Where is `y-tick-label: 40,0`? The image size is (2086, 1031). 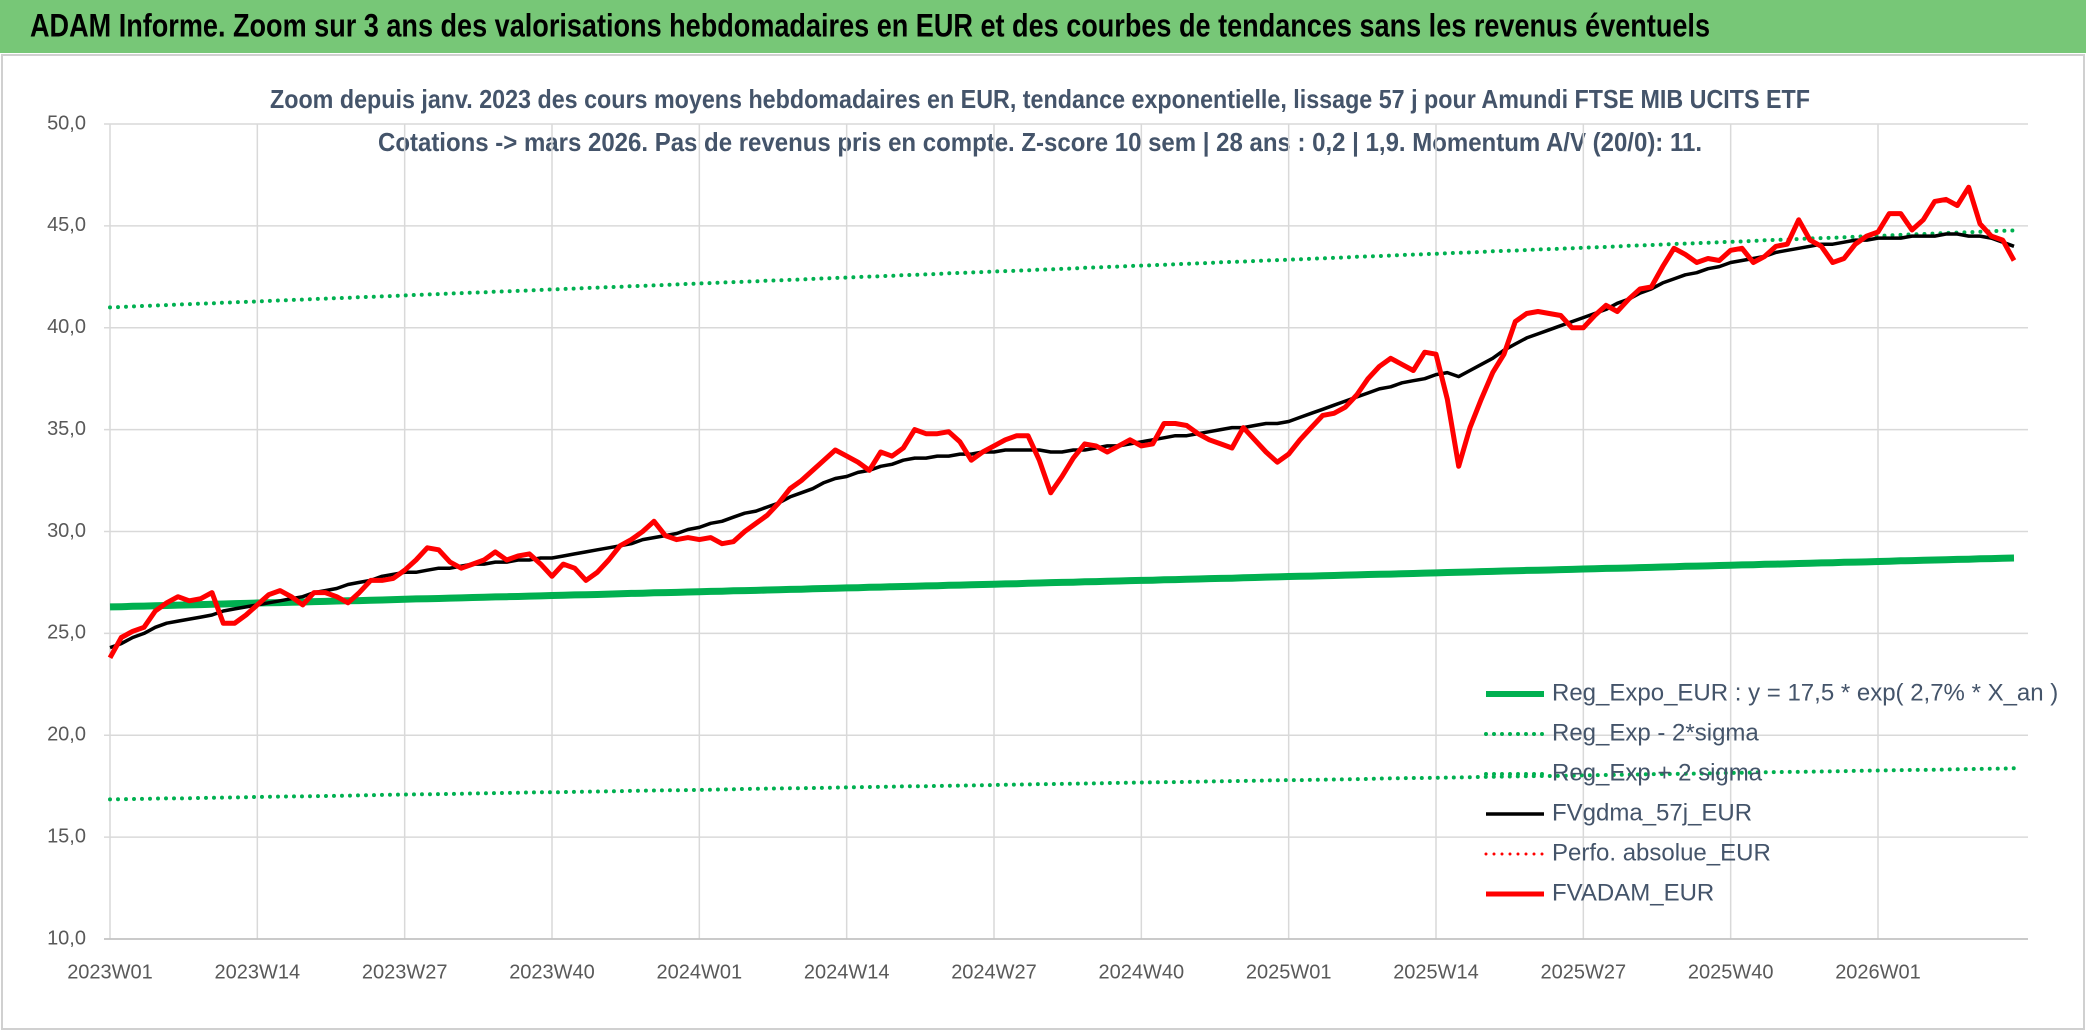
y-tick-label: 40,0 is located at coordinates (66, 327).